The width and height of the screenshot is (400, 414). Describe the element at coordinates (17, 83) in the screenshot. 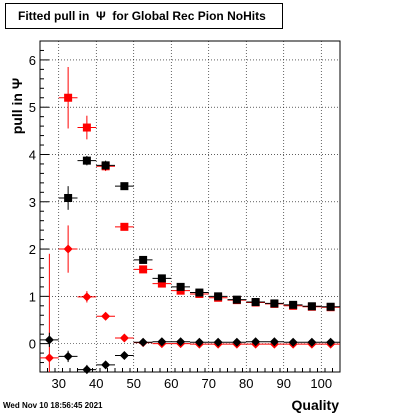

I see `y-axis-label-symbol: Ψ` at that location.